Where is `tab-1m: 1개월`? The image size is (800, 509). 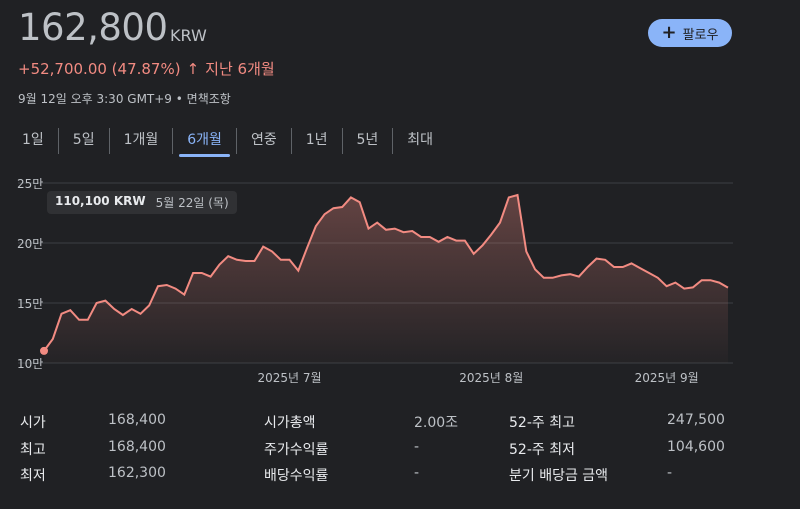
tab-1m: 1개월 is located at coordinates (141, 140).